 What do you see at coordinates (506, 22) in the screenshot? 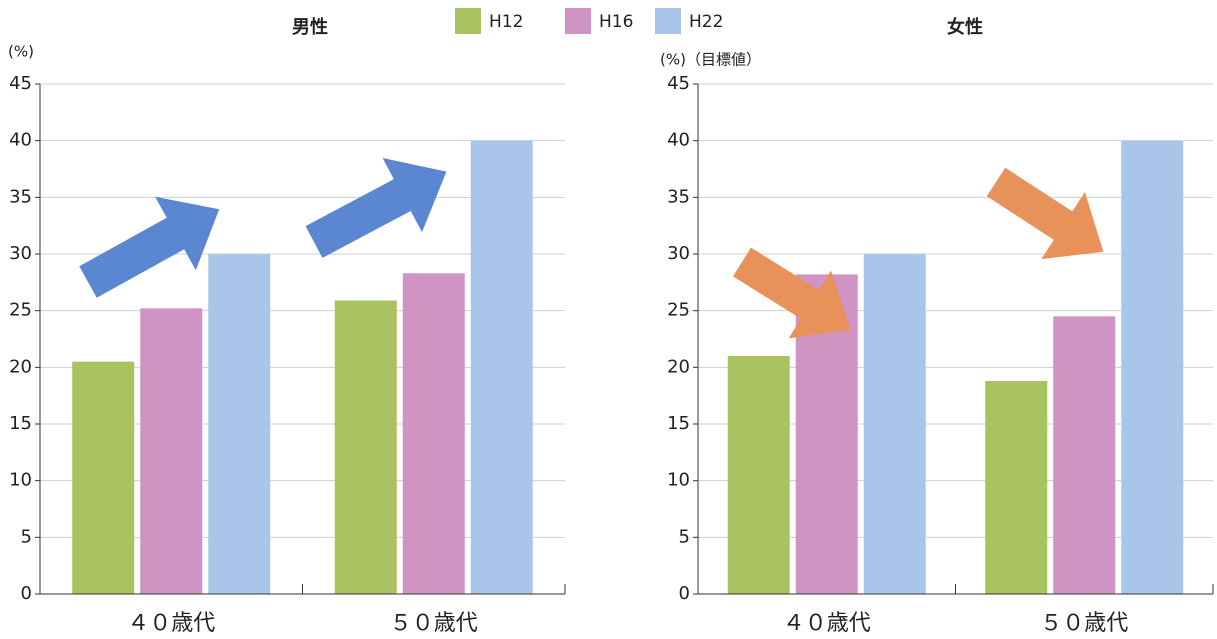
I see `legend-label: H12` at bounding box center [506, 22].